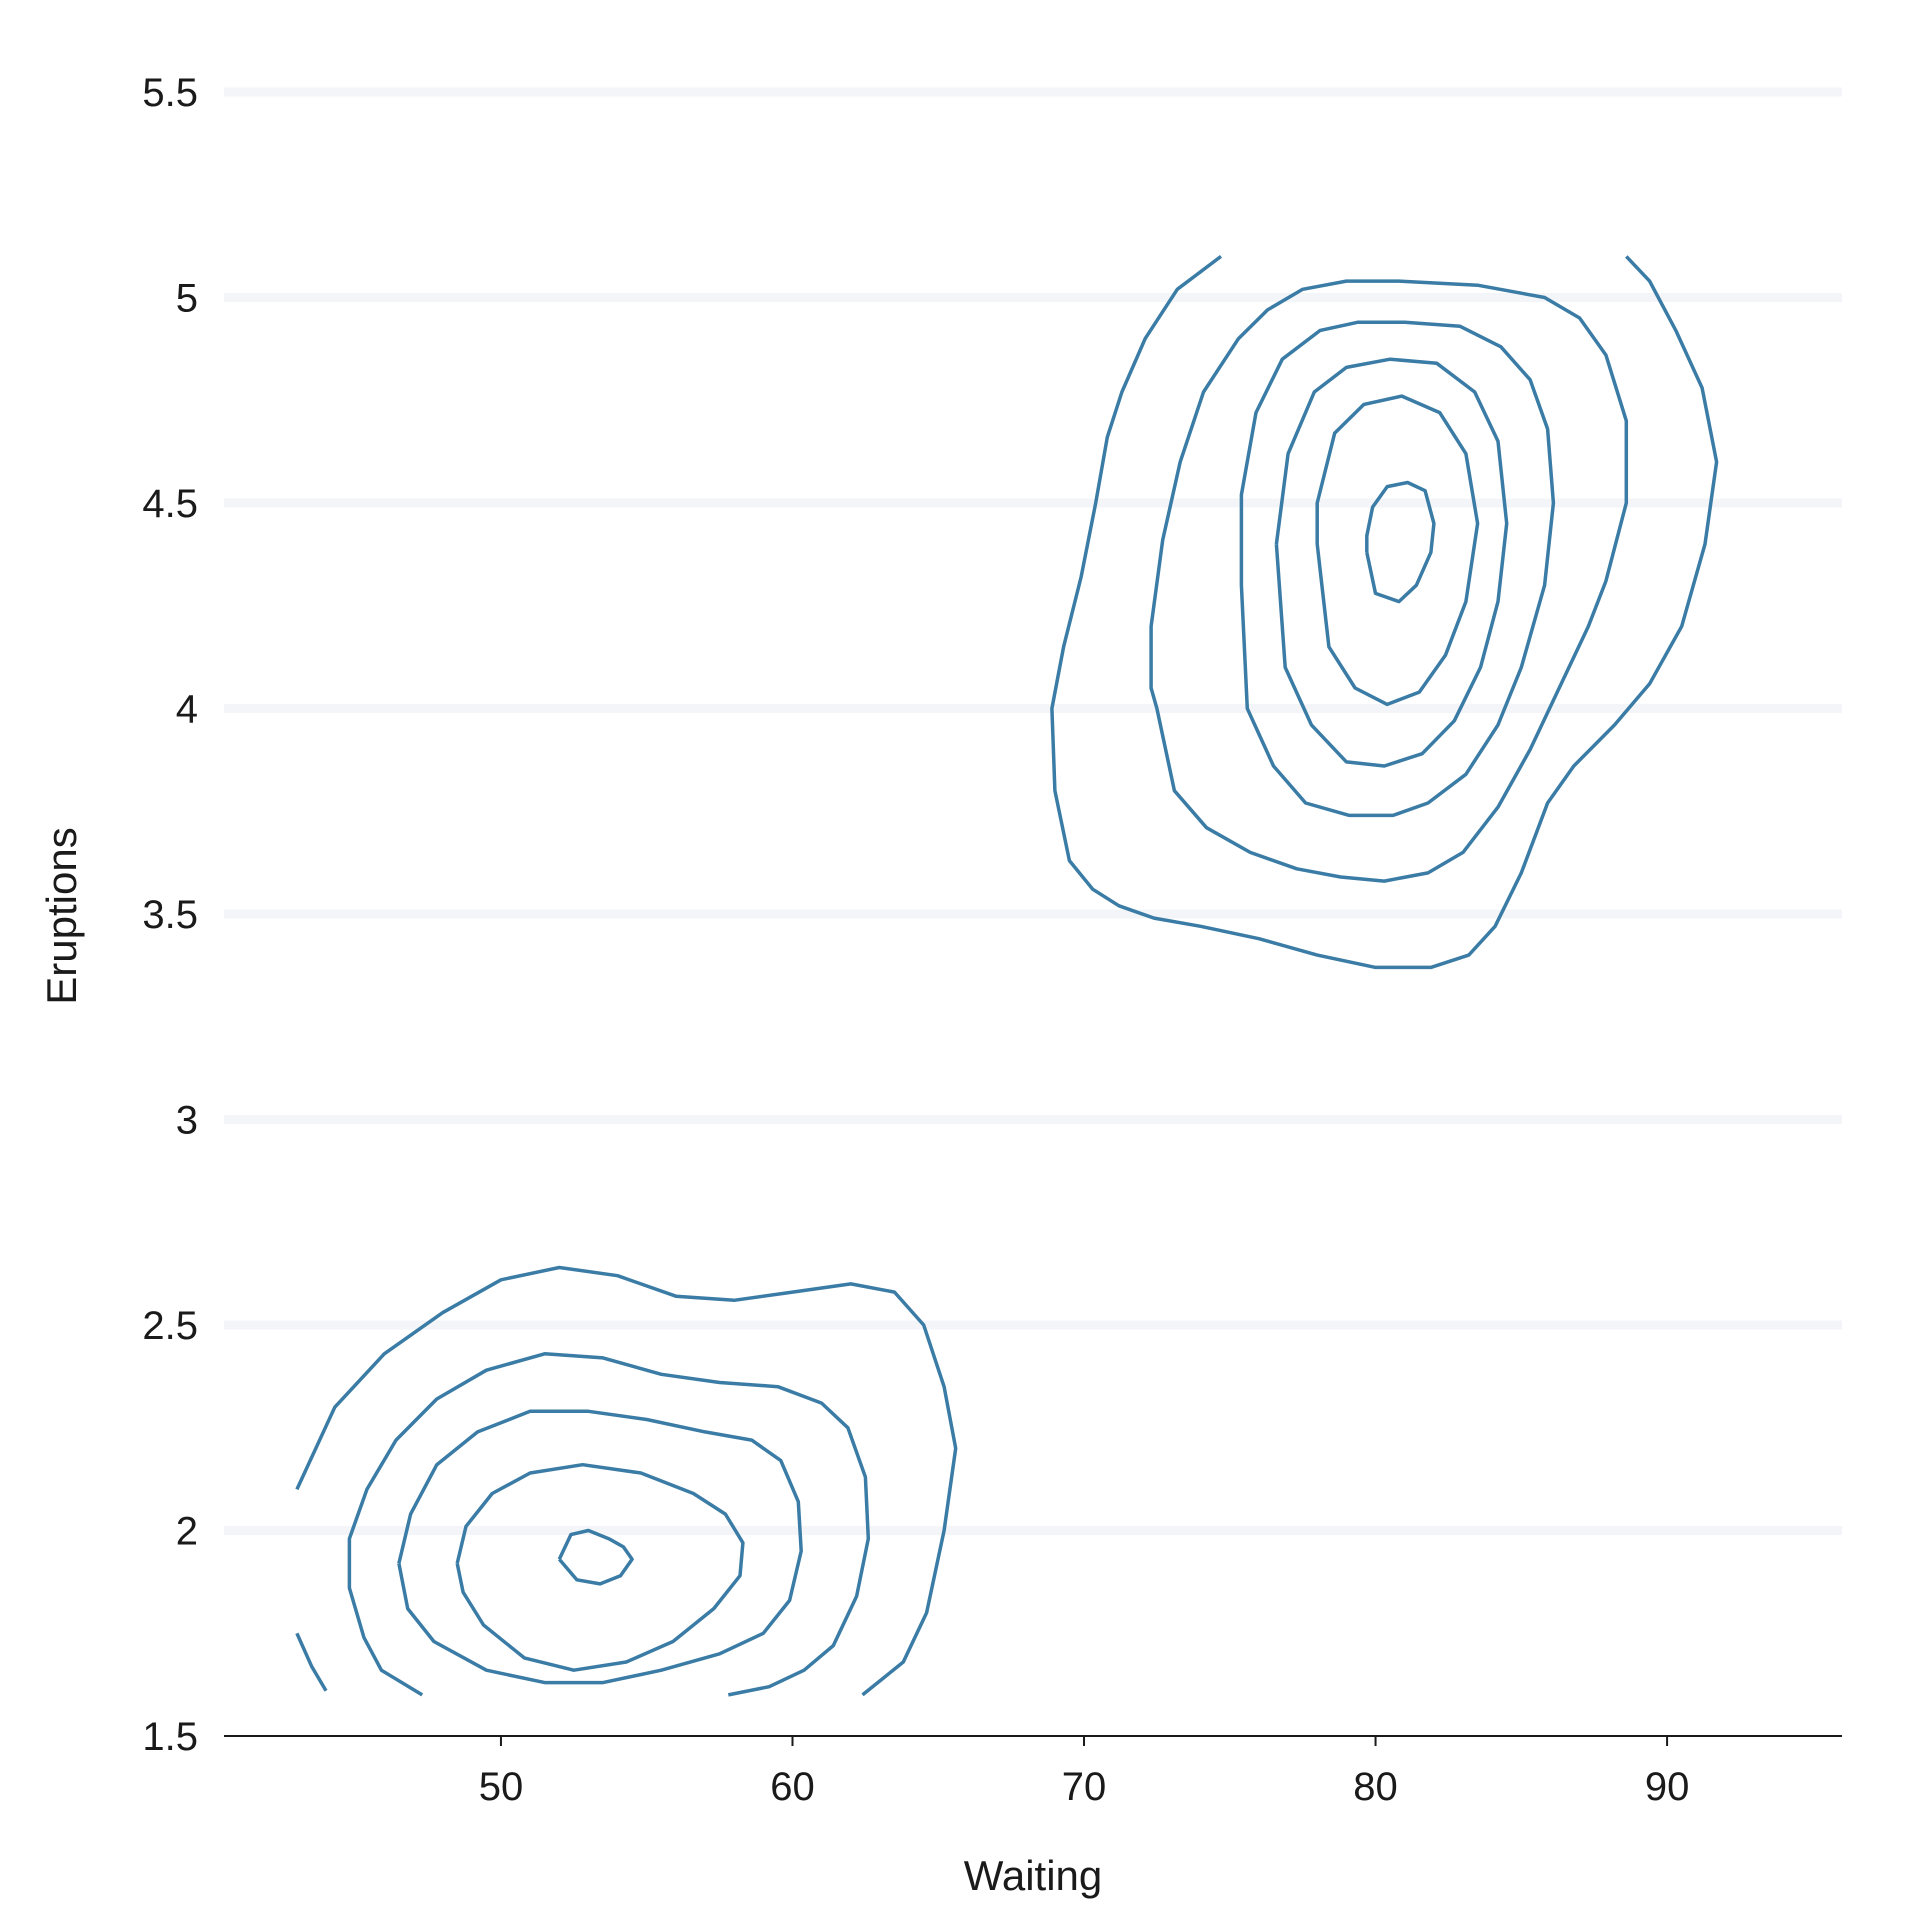 This screenshot has height=1920, width=1920. I want to click on y-tick-label: 3, so click(187, 1121).